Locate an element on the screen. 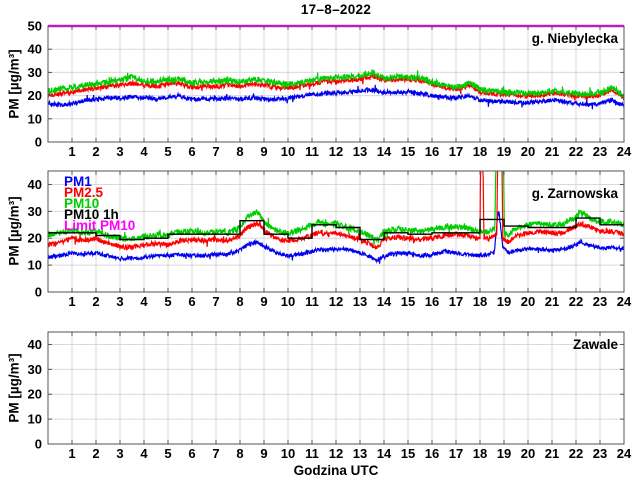 This screenshot has height=480, width=640. legend: PM1 PM2.5 PM10 PM10 1h Limit PM10 is located at coordinates (100, 203).